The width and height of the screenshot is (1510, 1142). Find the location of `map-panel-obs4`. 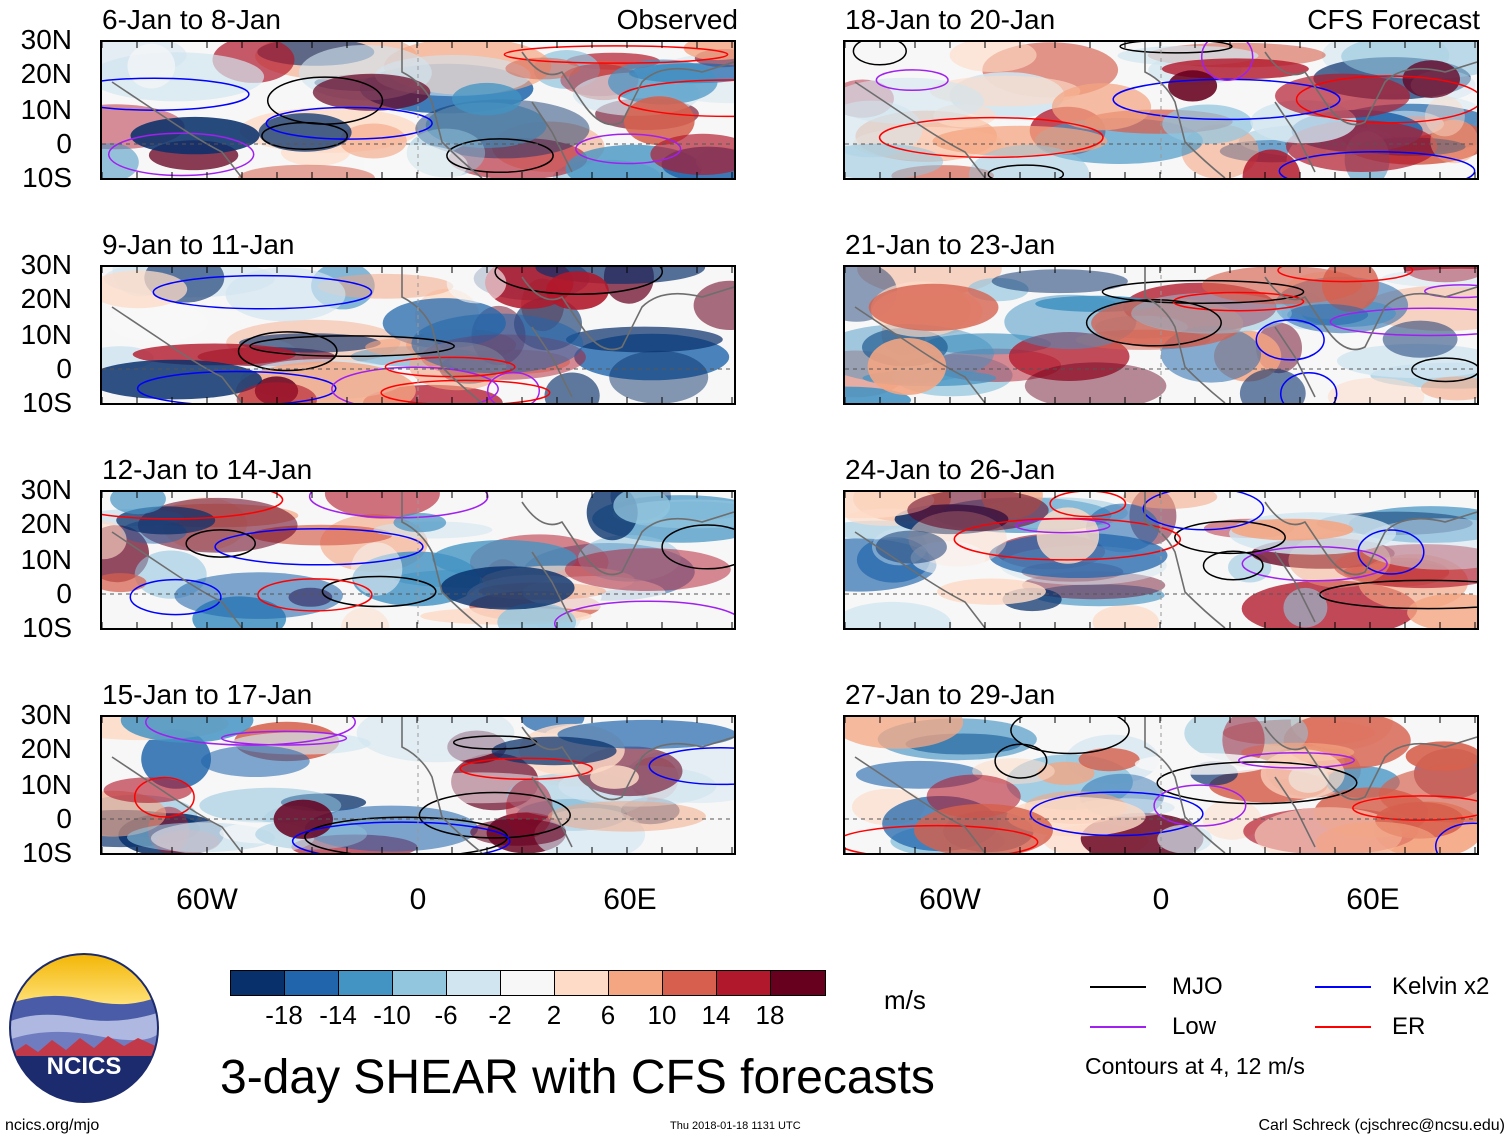

map-panel-obs4 is located at coordinates (418, 785).